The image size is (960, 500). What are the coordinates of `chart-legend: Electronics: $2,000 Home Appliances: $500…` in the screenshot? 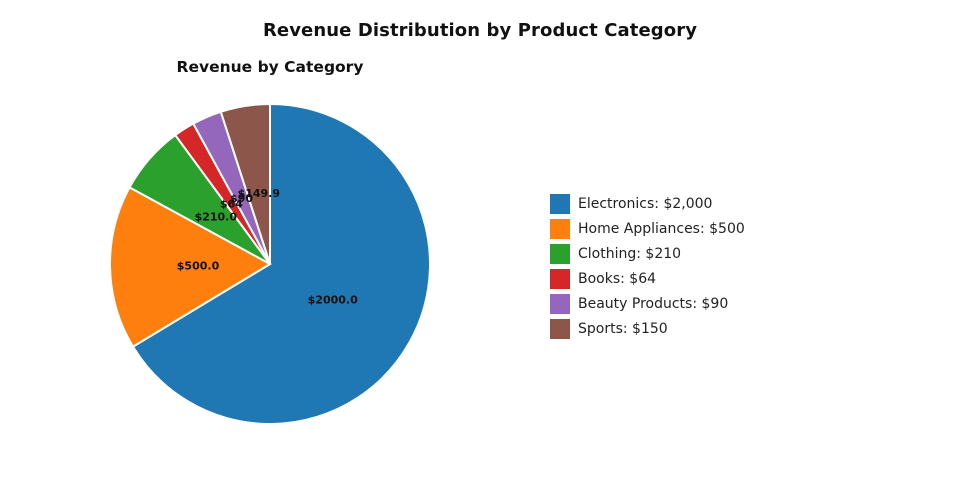 It's located at (647, 266).